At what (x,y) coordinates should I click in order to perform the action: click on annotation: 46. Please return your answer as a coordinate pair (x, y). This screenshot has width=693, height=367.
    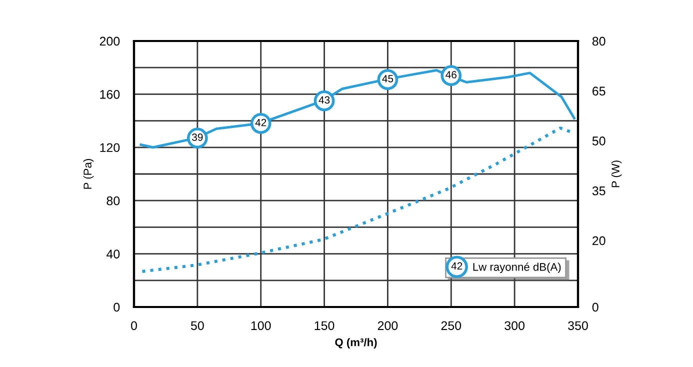
    Looking at the image, I should click on (451, 74).